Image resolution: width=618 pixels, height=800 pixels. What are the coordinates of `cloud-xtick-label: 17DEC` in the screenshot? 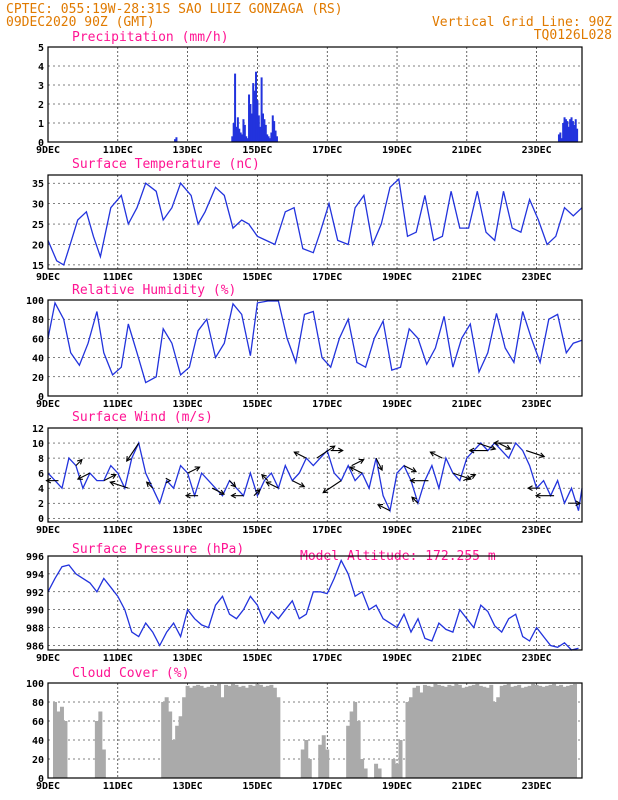 It's located at (327, 786).